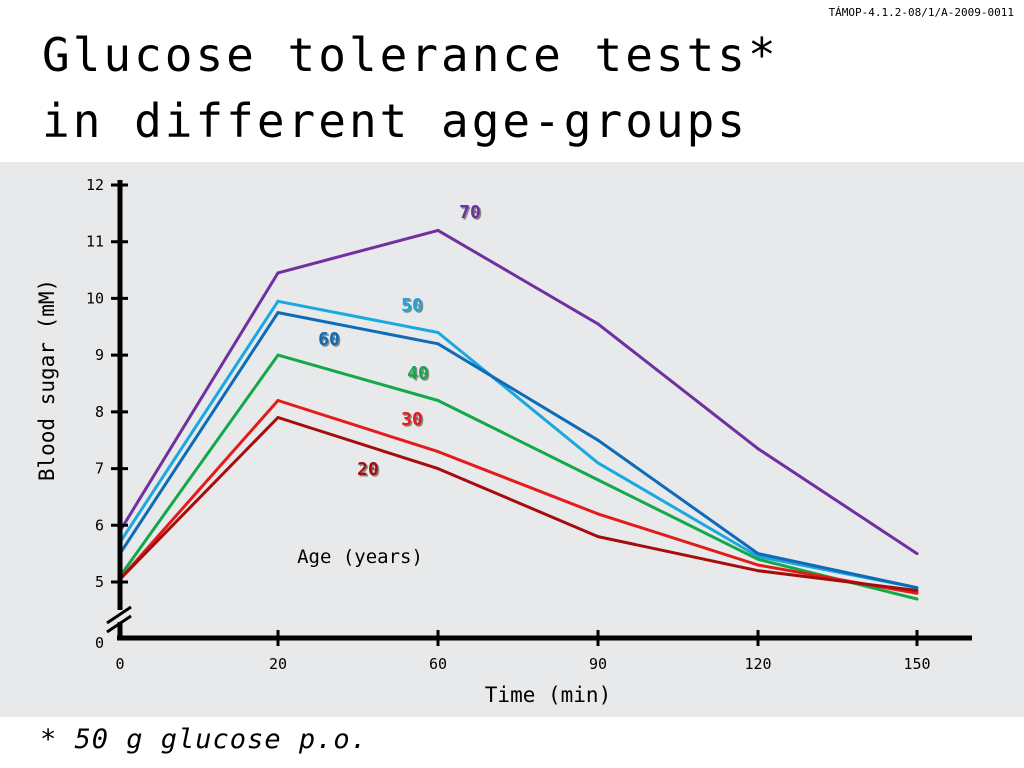 This screenshot has width=1024, height=768. I want to click on y-tick-label-12: 12, so click(95, 185).